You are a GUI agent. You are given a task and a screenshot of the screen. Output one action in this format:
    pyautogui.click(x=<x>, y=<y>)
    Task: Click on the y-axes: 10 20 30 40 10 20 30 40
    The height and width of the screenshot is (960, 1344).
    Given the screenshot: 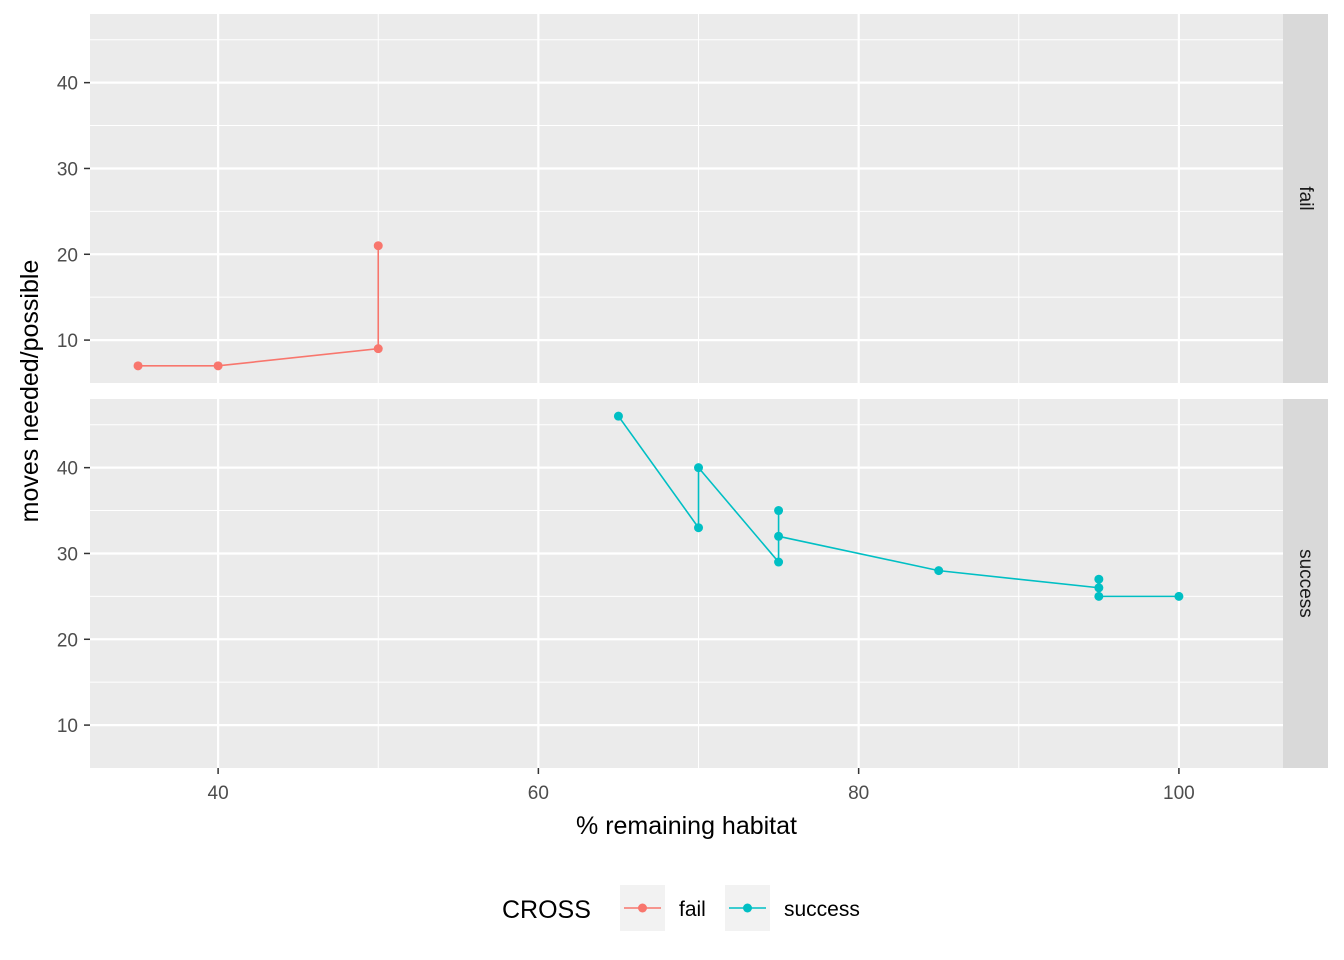 What is the action you would take?
    pyautogui.click(x=73, y=405)
    